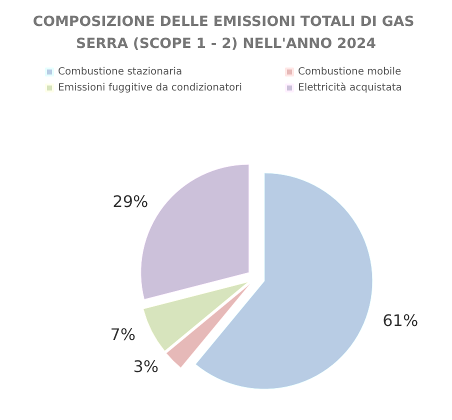  What do you see at coordinates (123, 334) in the screenshot?
I see `data-label: 7%` at bounding box center [123, 334].